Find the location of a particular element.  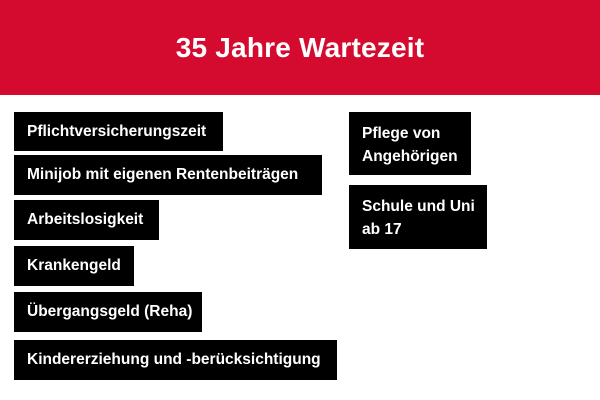

item-uebergangsgeld: Übergangsgeld (Reha) is located at coordinates (108, 312).